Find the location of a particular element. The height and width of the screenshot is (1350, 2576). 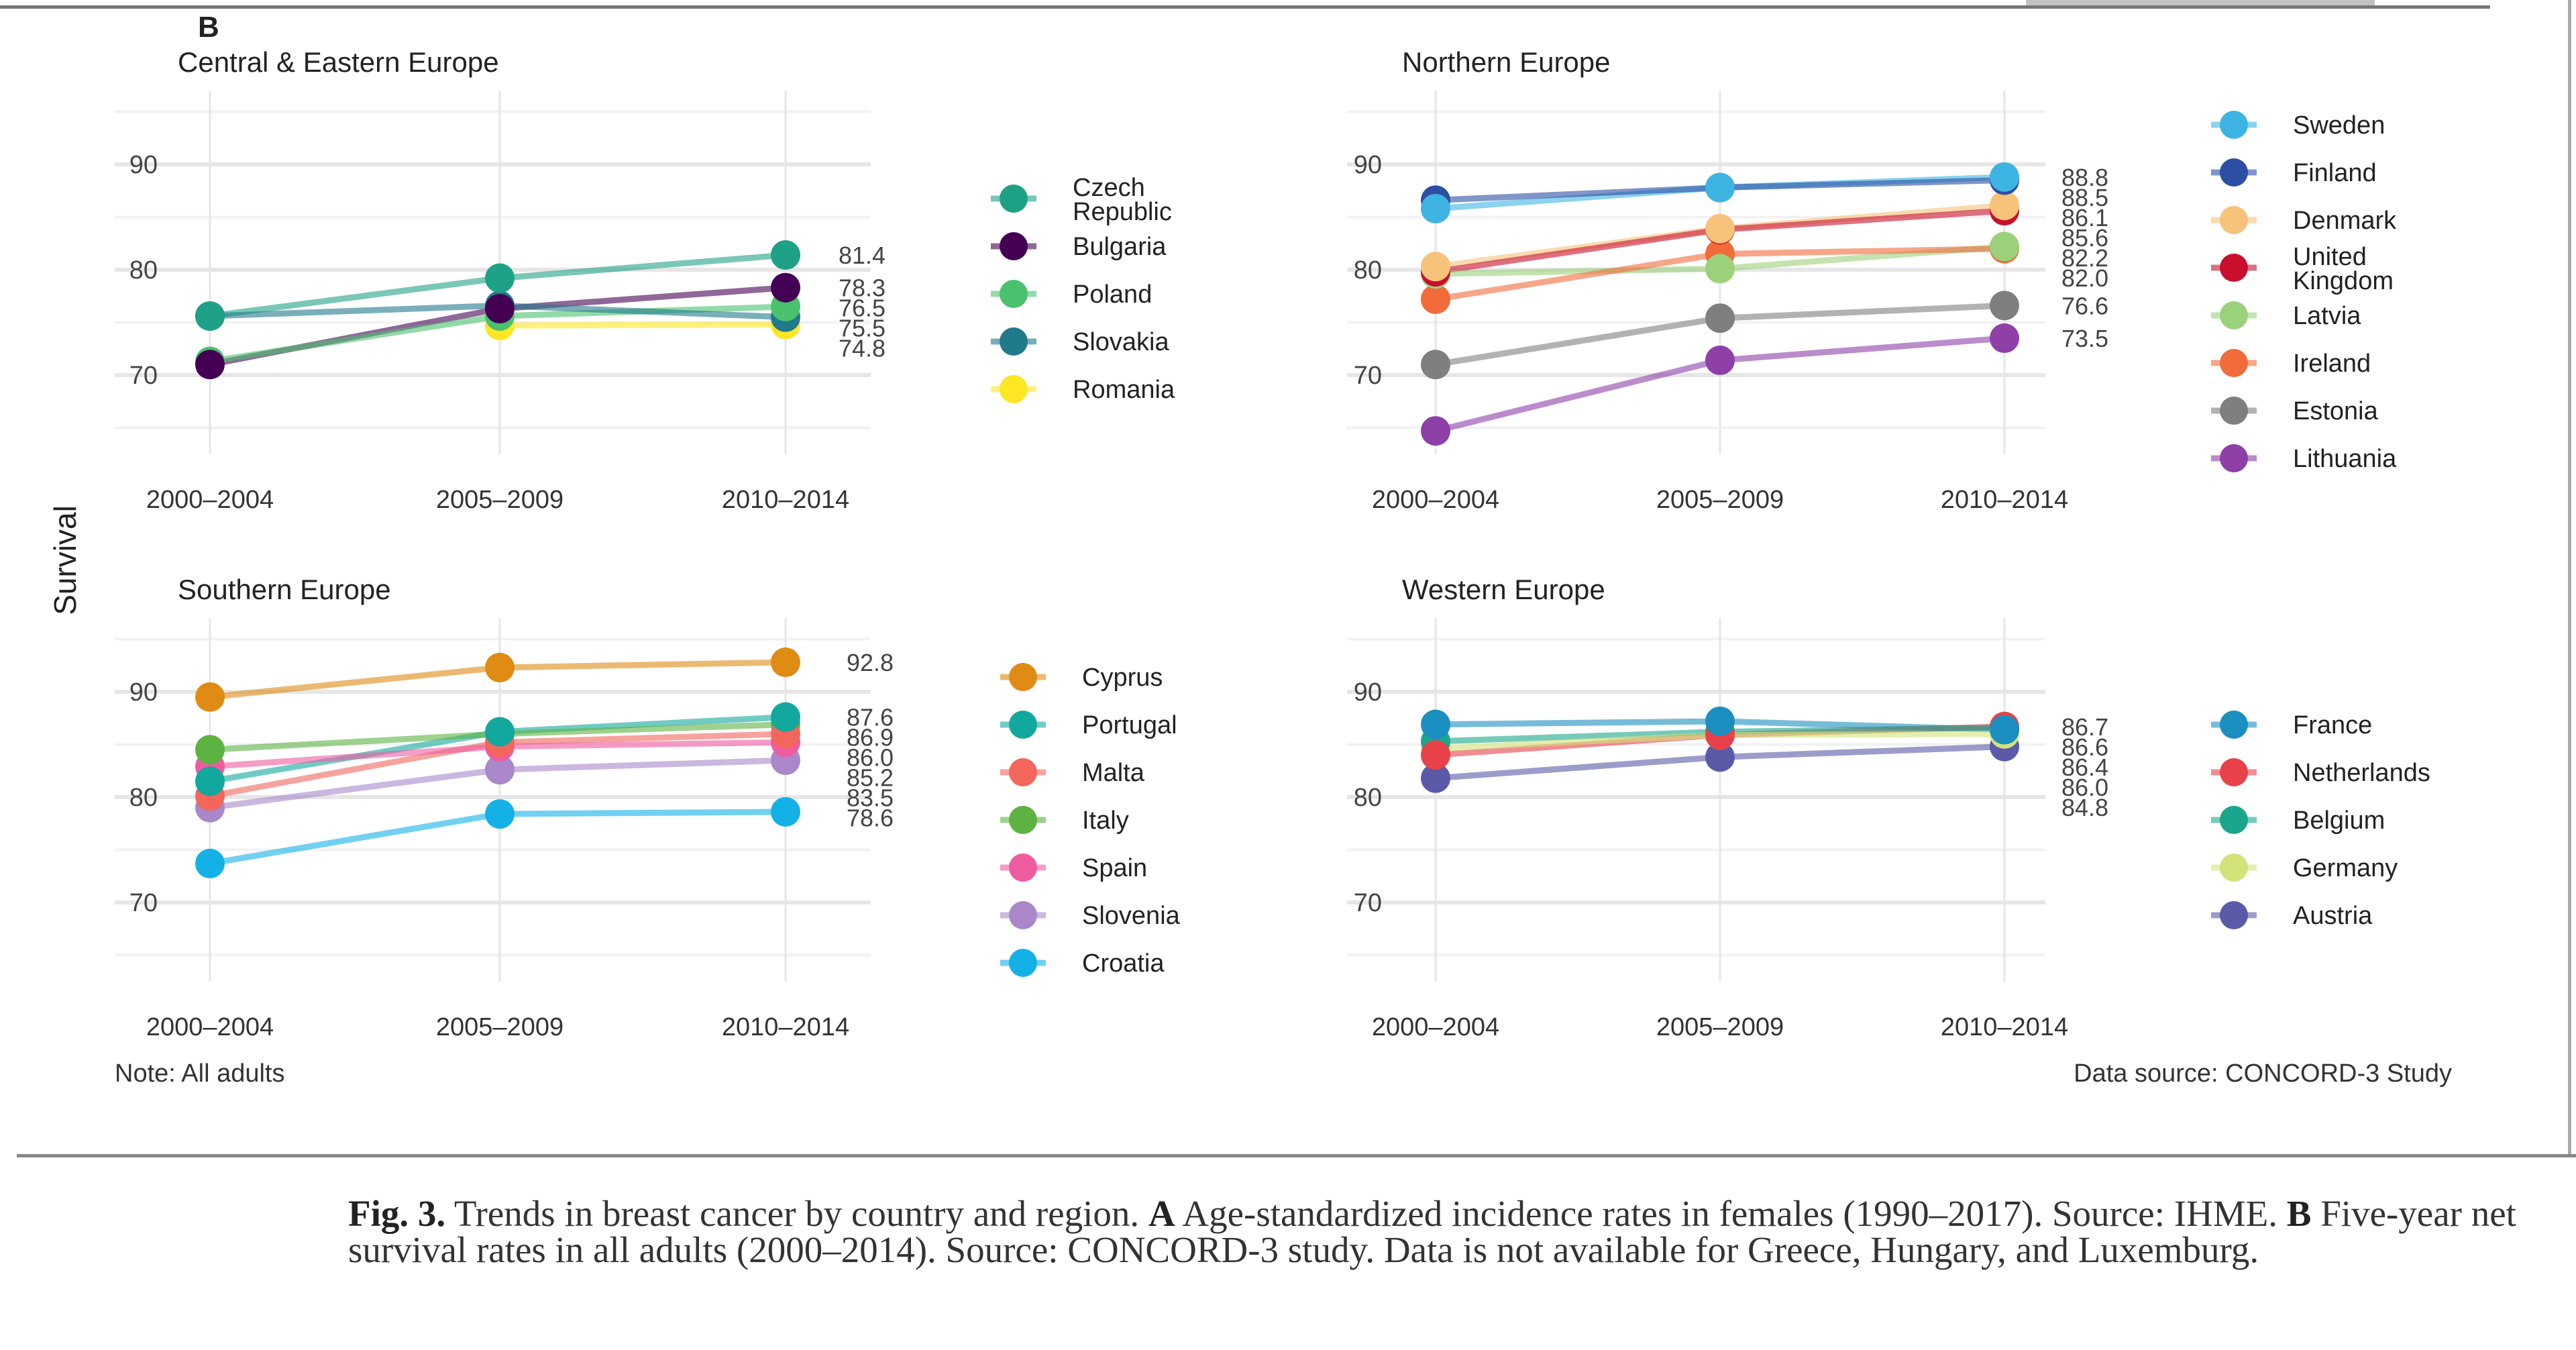

legend-item: Latvia is located at coordinates (2286, 315).